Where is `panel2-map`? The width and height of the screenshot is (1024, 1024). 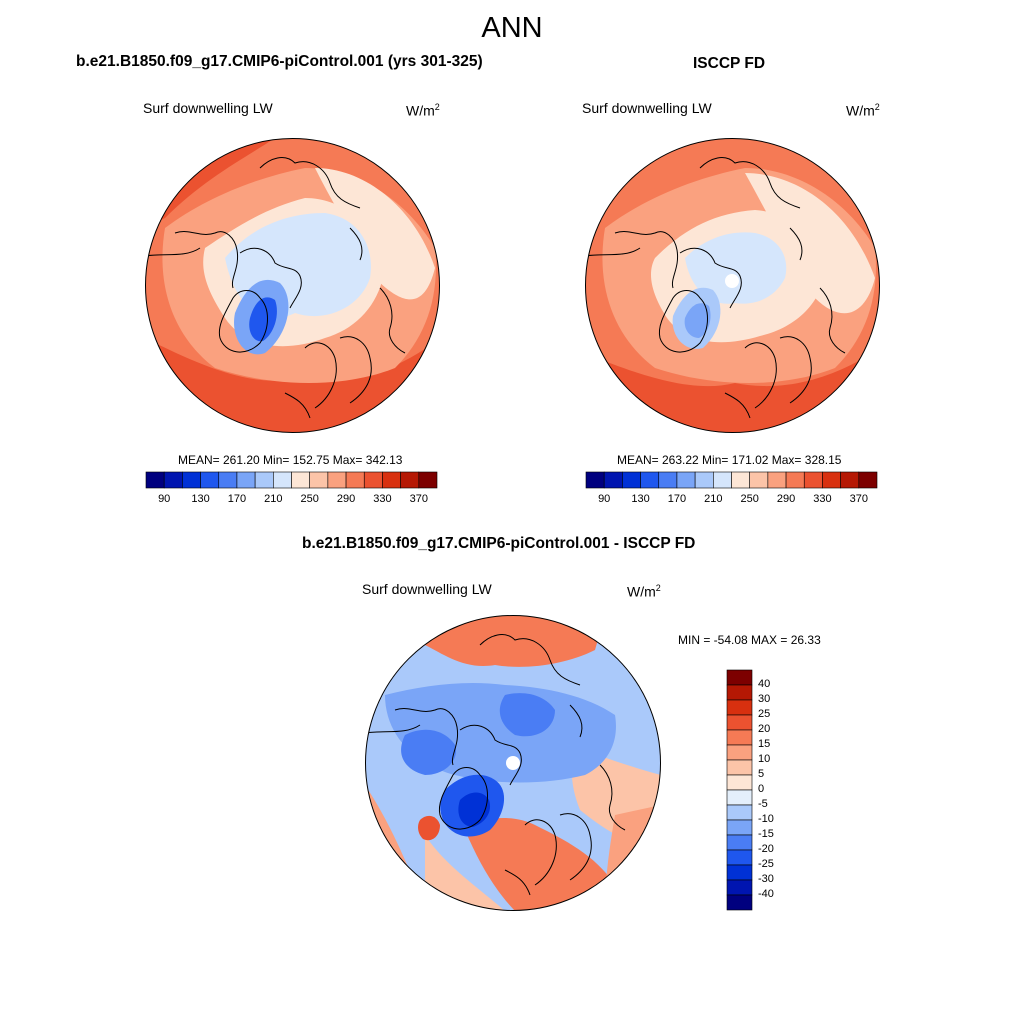
panel2-map is located at coordinates (732, 285).